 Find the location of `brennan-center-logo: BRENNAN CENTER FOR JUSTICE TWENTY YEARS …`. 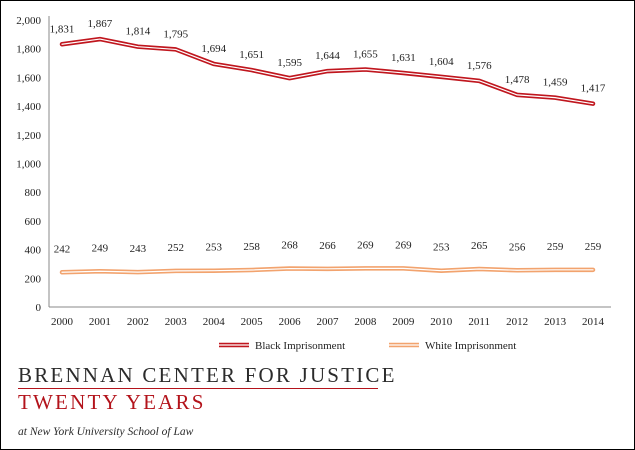

brennan-center-logo: BRENNAN CENTER FOR JUSTICE TWENTY YEARS … is located at coordinates (208, 400).